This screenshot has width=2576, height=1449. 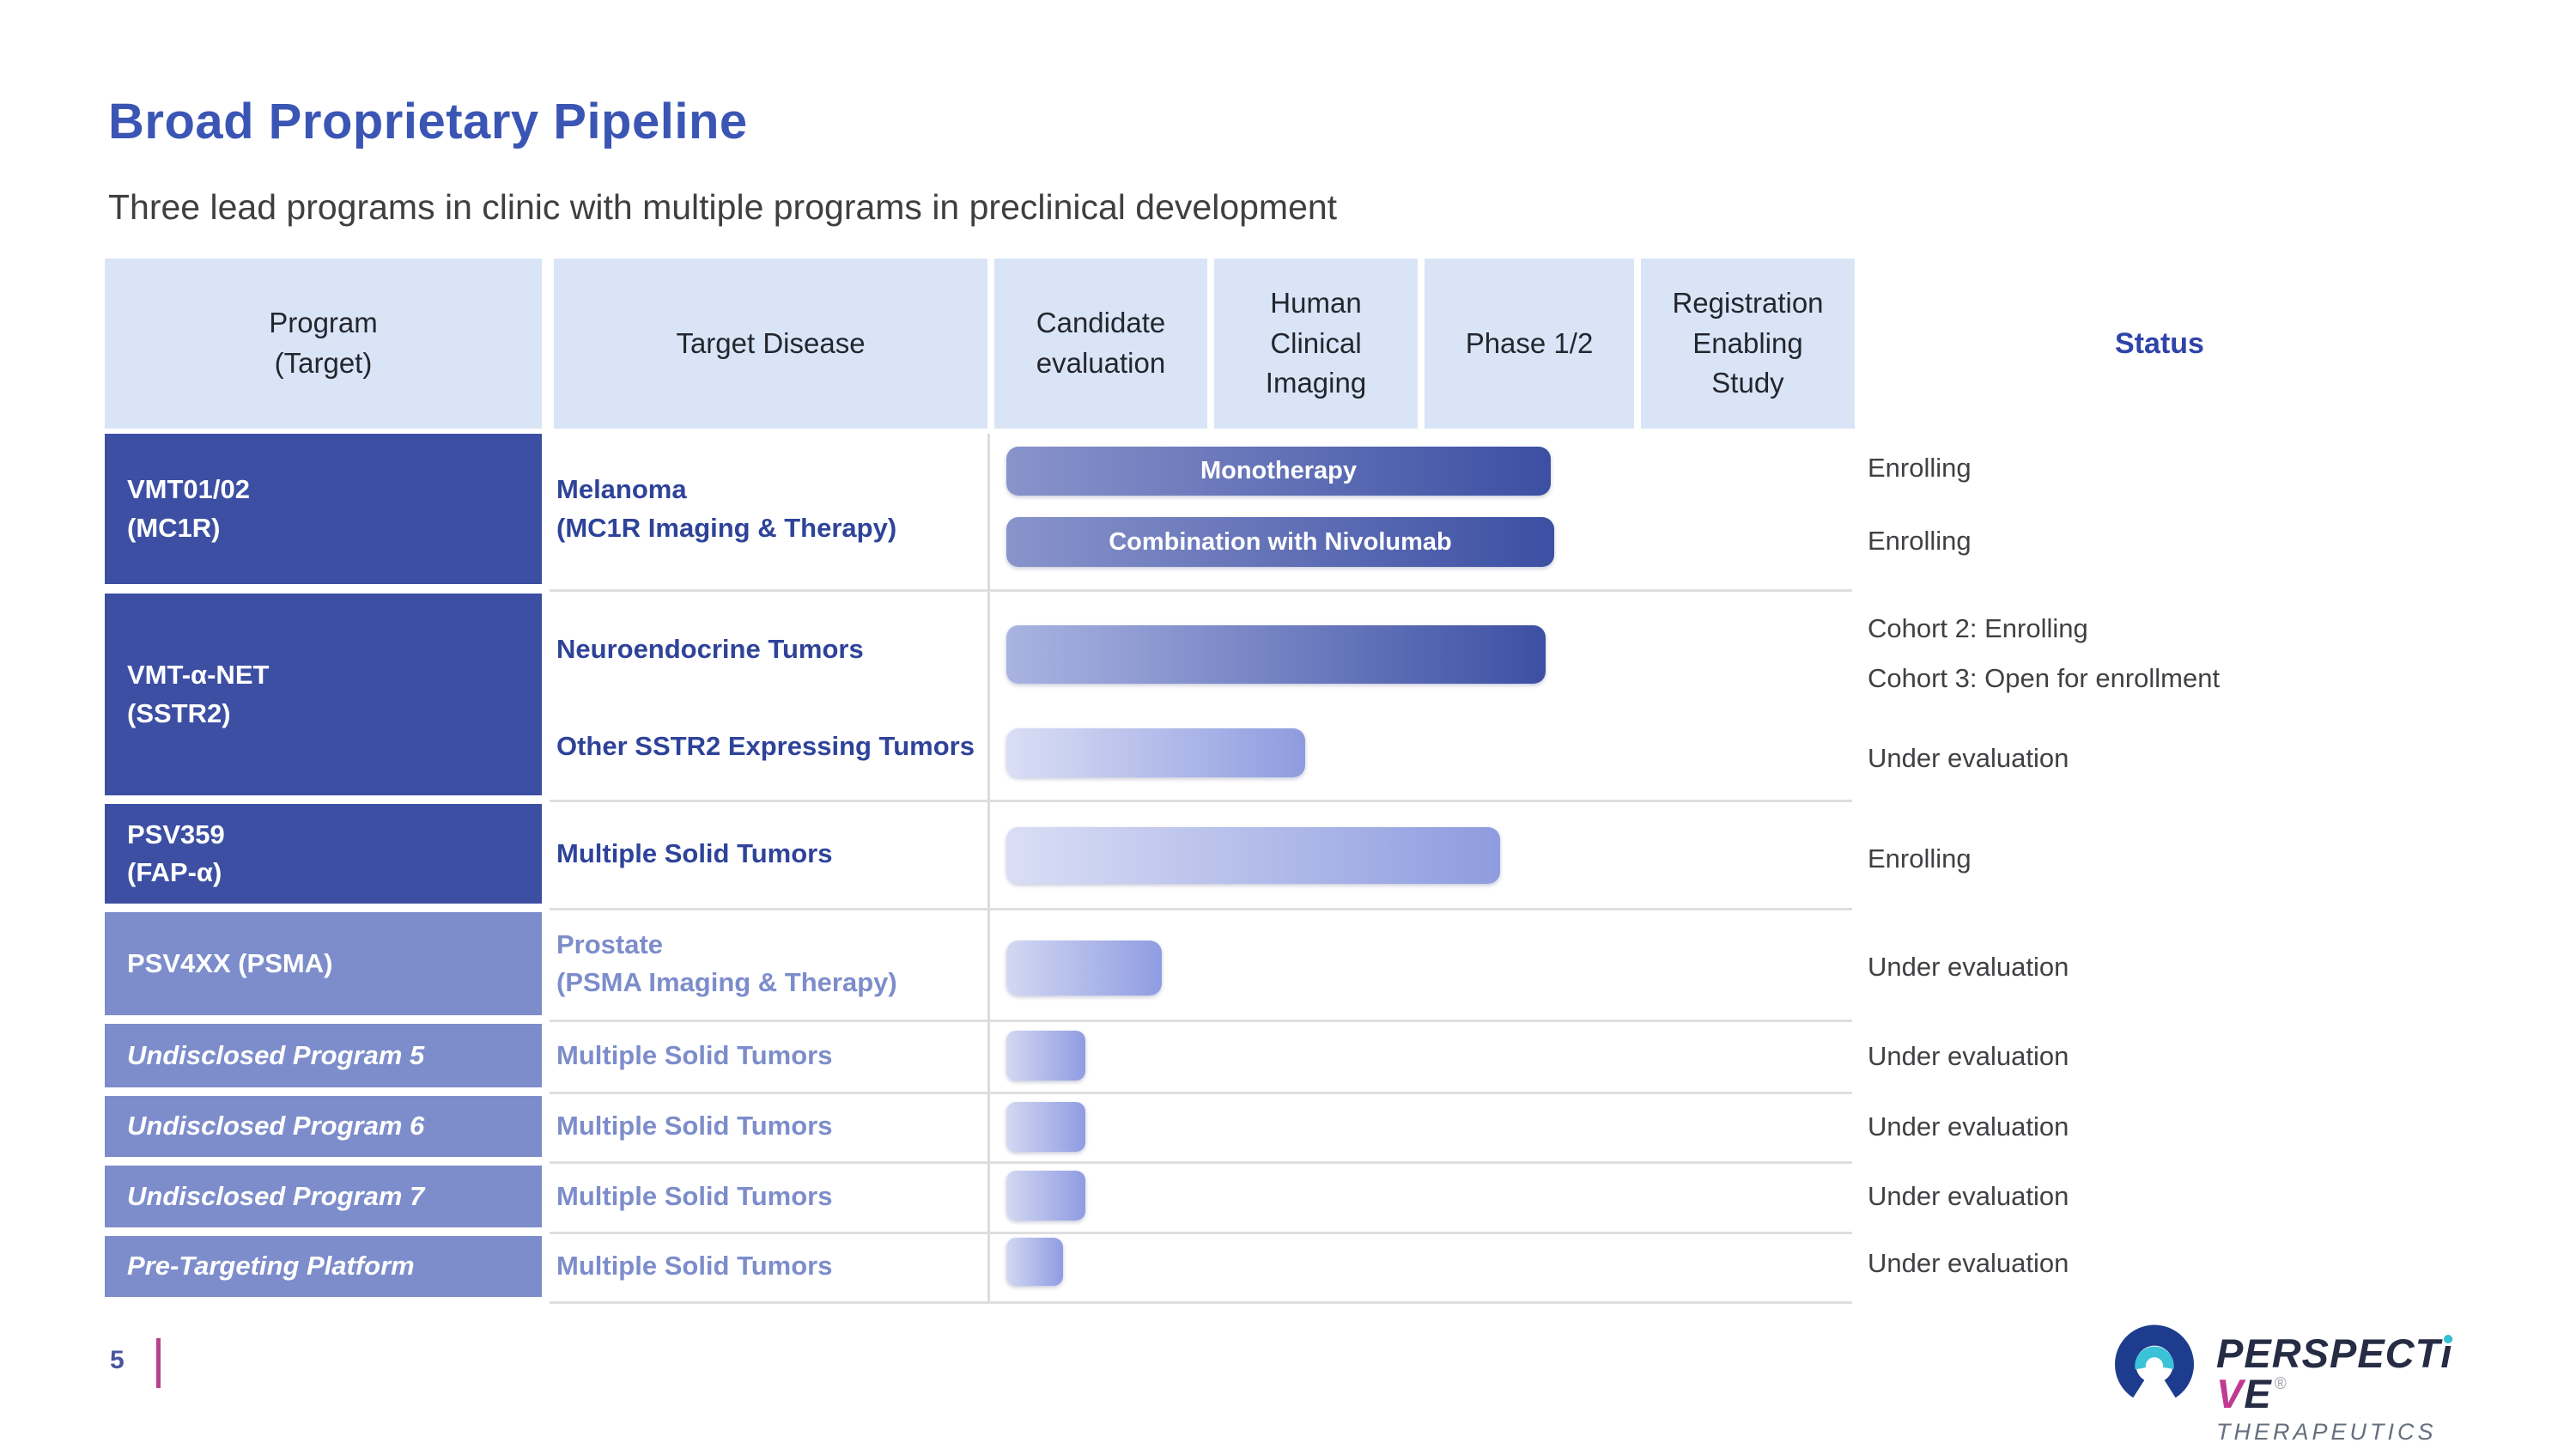 What do you see at coordinates (323, 344) in the screenshot?
I see `header-cell-program: Program (Target)` at bounding box center [323, 344].